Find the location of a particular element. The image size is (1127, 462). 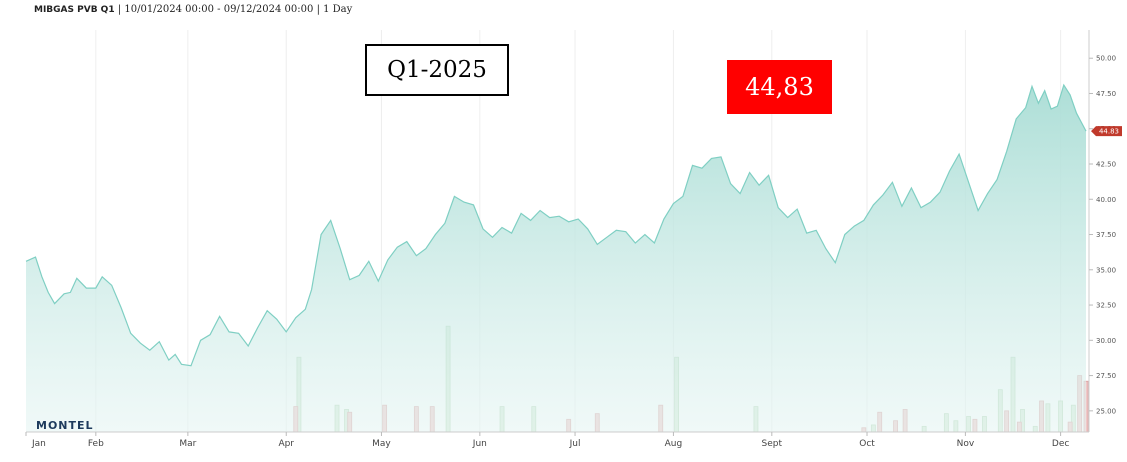

y-tick-label: 42.50 is located at coordinates (1106, 165).